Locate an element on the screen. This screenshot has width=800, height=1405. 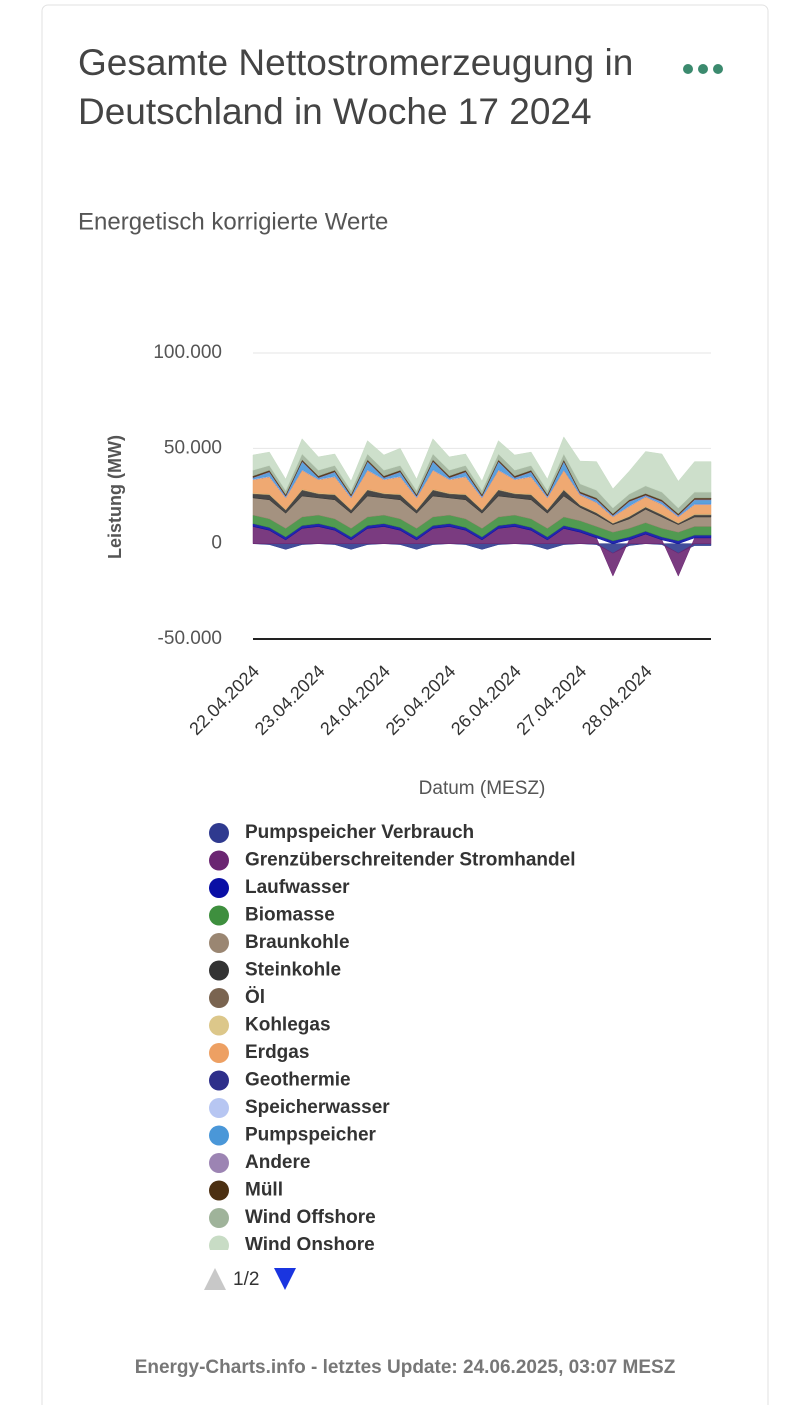
legend-label: Erdgas is located at coordinates (277, 1052).